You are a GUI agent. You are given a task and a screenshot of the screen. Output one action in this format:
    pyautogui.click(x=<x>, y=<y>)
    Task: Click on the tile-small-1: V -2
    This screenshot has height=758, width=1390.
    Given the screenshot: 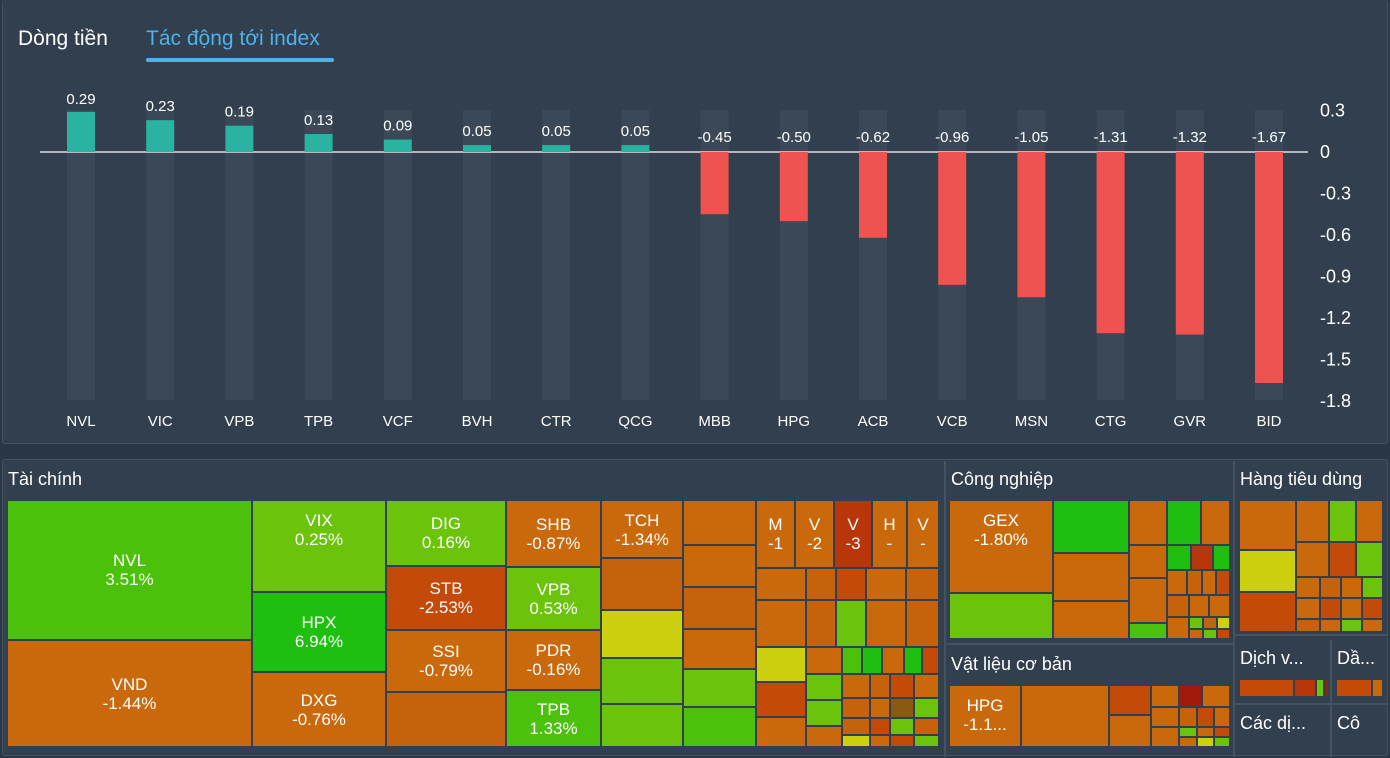 What is the action you would take?
    pyautogui.click(x=814, y=534)
    